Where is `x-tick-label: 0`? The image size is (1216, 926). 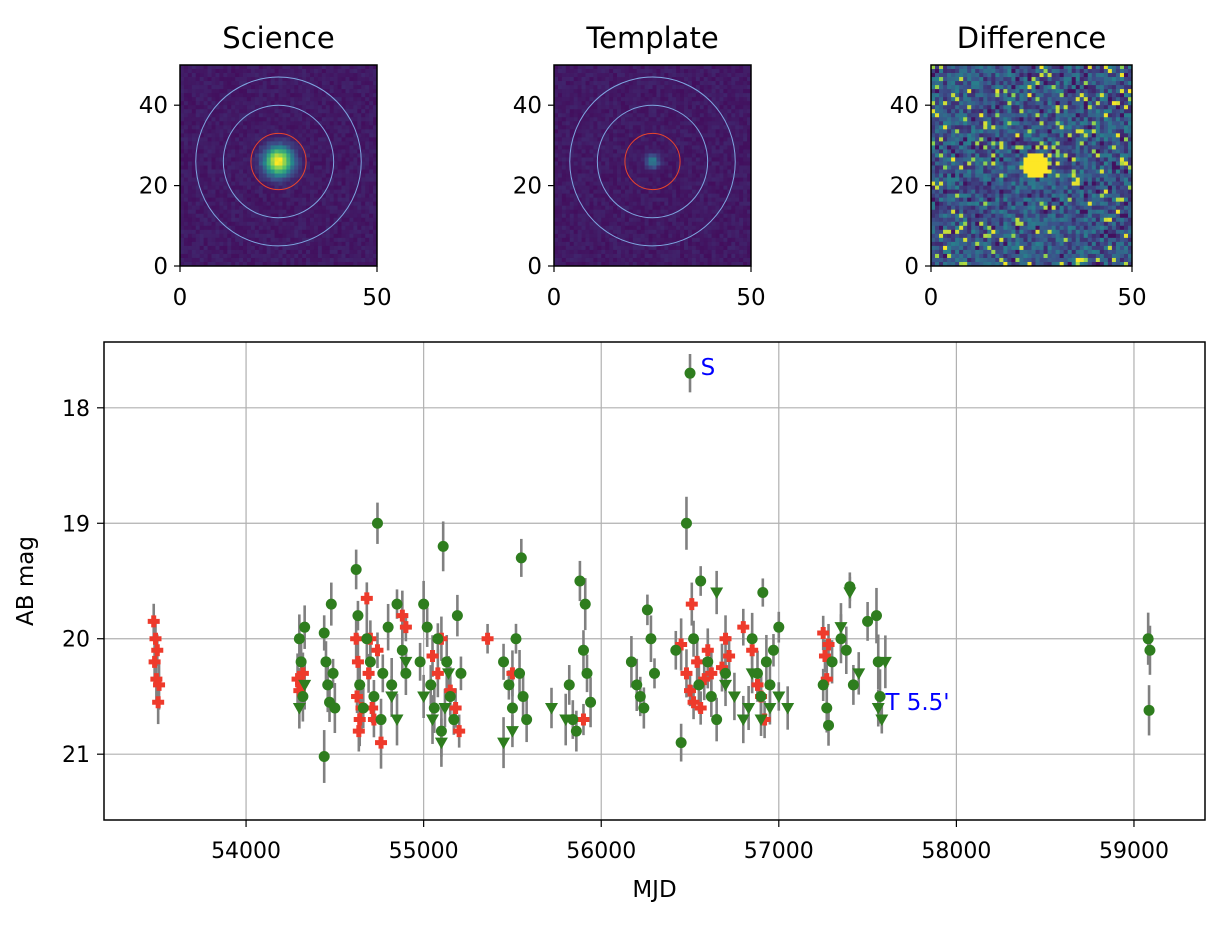
x-tick-label: 0 is located at coordinates (931, 298).